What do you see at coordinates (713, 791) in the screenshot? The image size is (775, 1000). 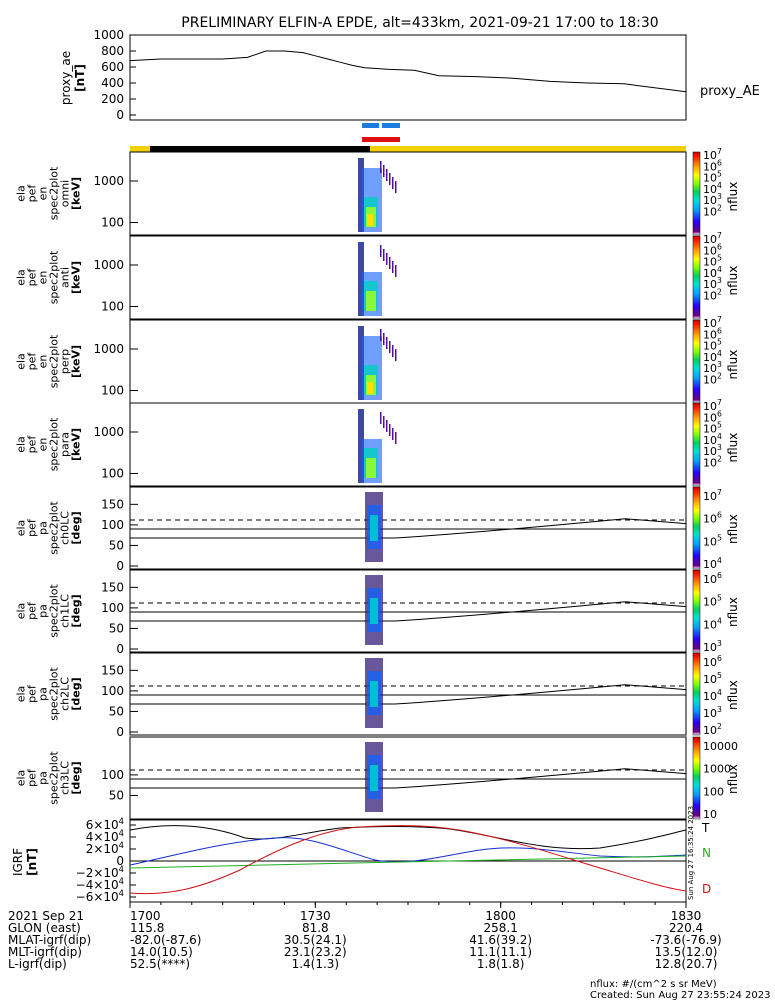 I see `colorbar-tick-label: 100` at bounding box center [713, 791].